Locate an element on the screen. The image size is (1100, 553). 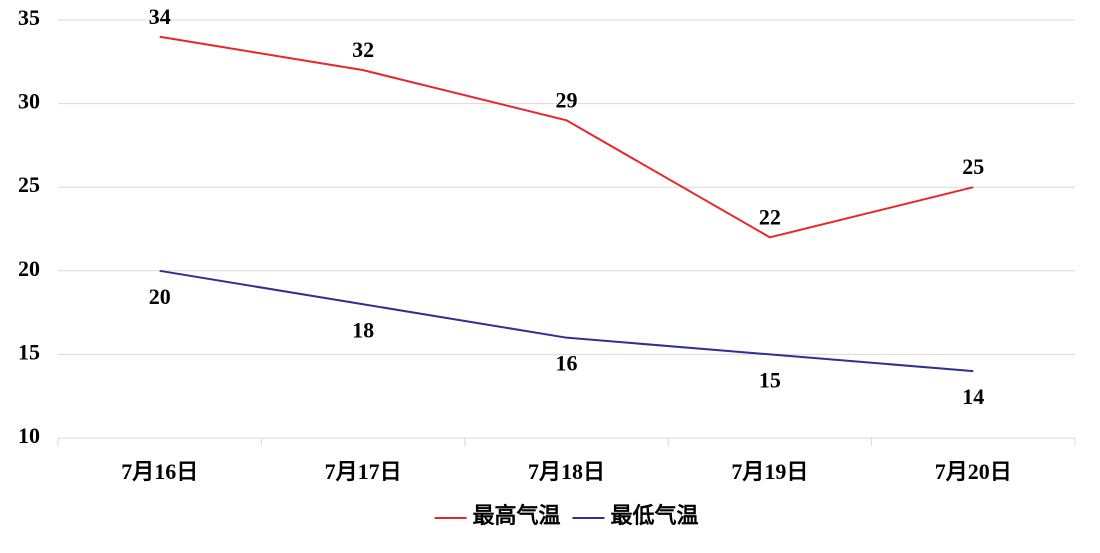
data-label: 14 is located at coordinates (973, 396).